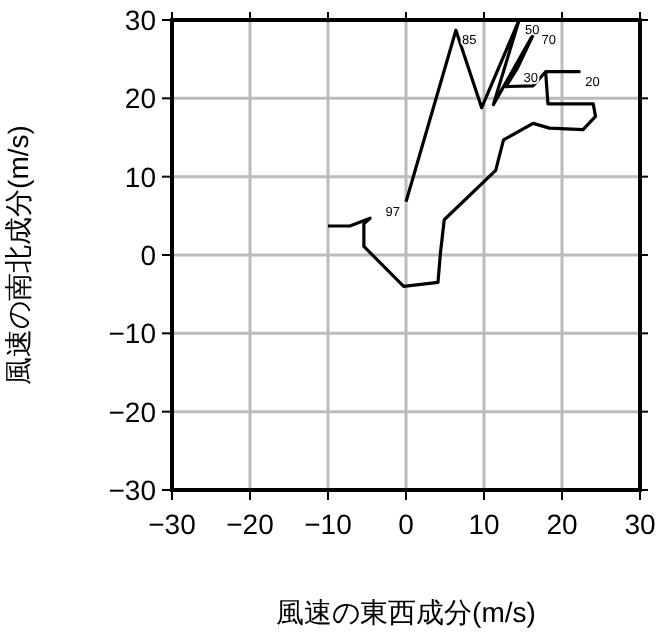 This screenshot has height=638, width=664. What do you see at coordinates (328, 524) in the screenshot?
I see `x-tick-label: −10` at bounding box center [328, 524].